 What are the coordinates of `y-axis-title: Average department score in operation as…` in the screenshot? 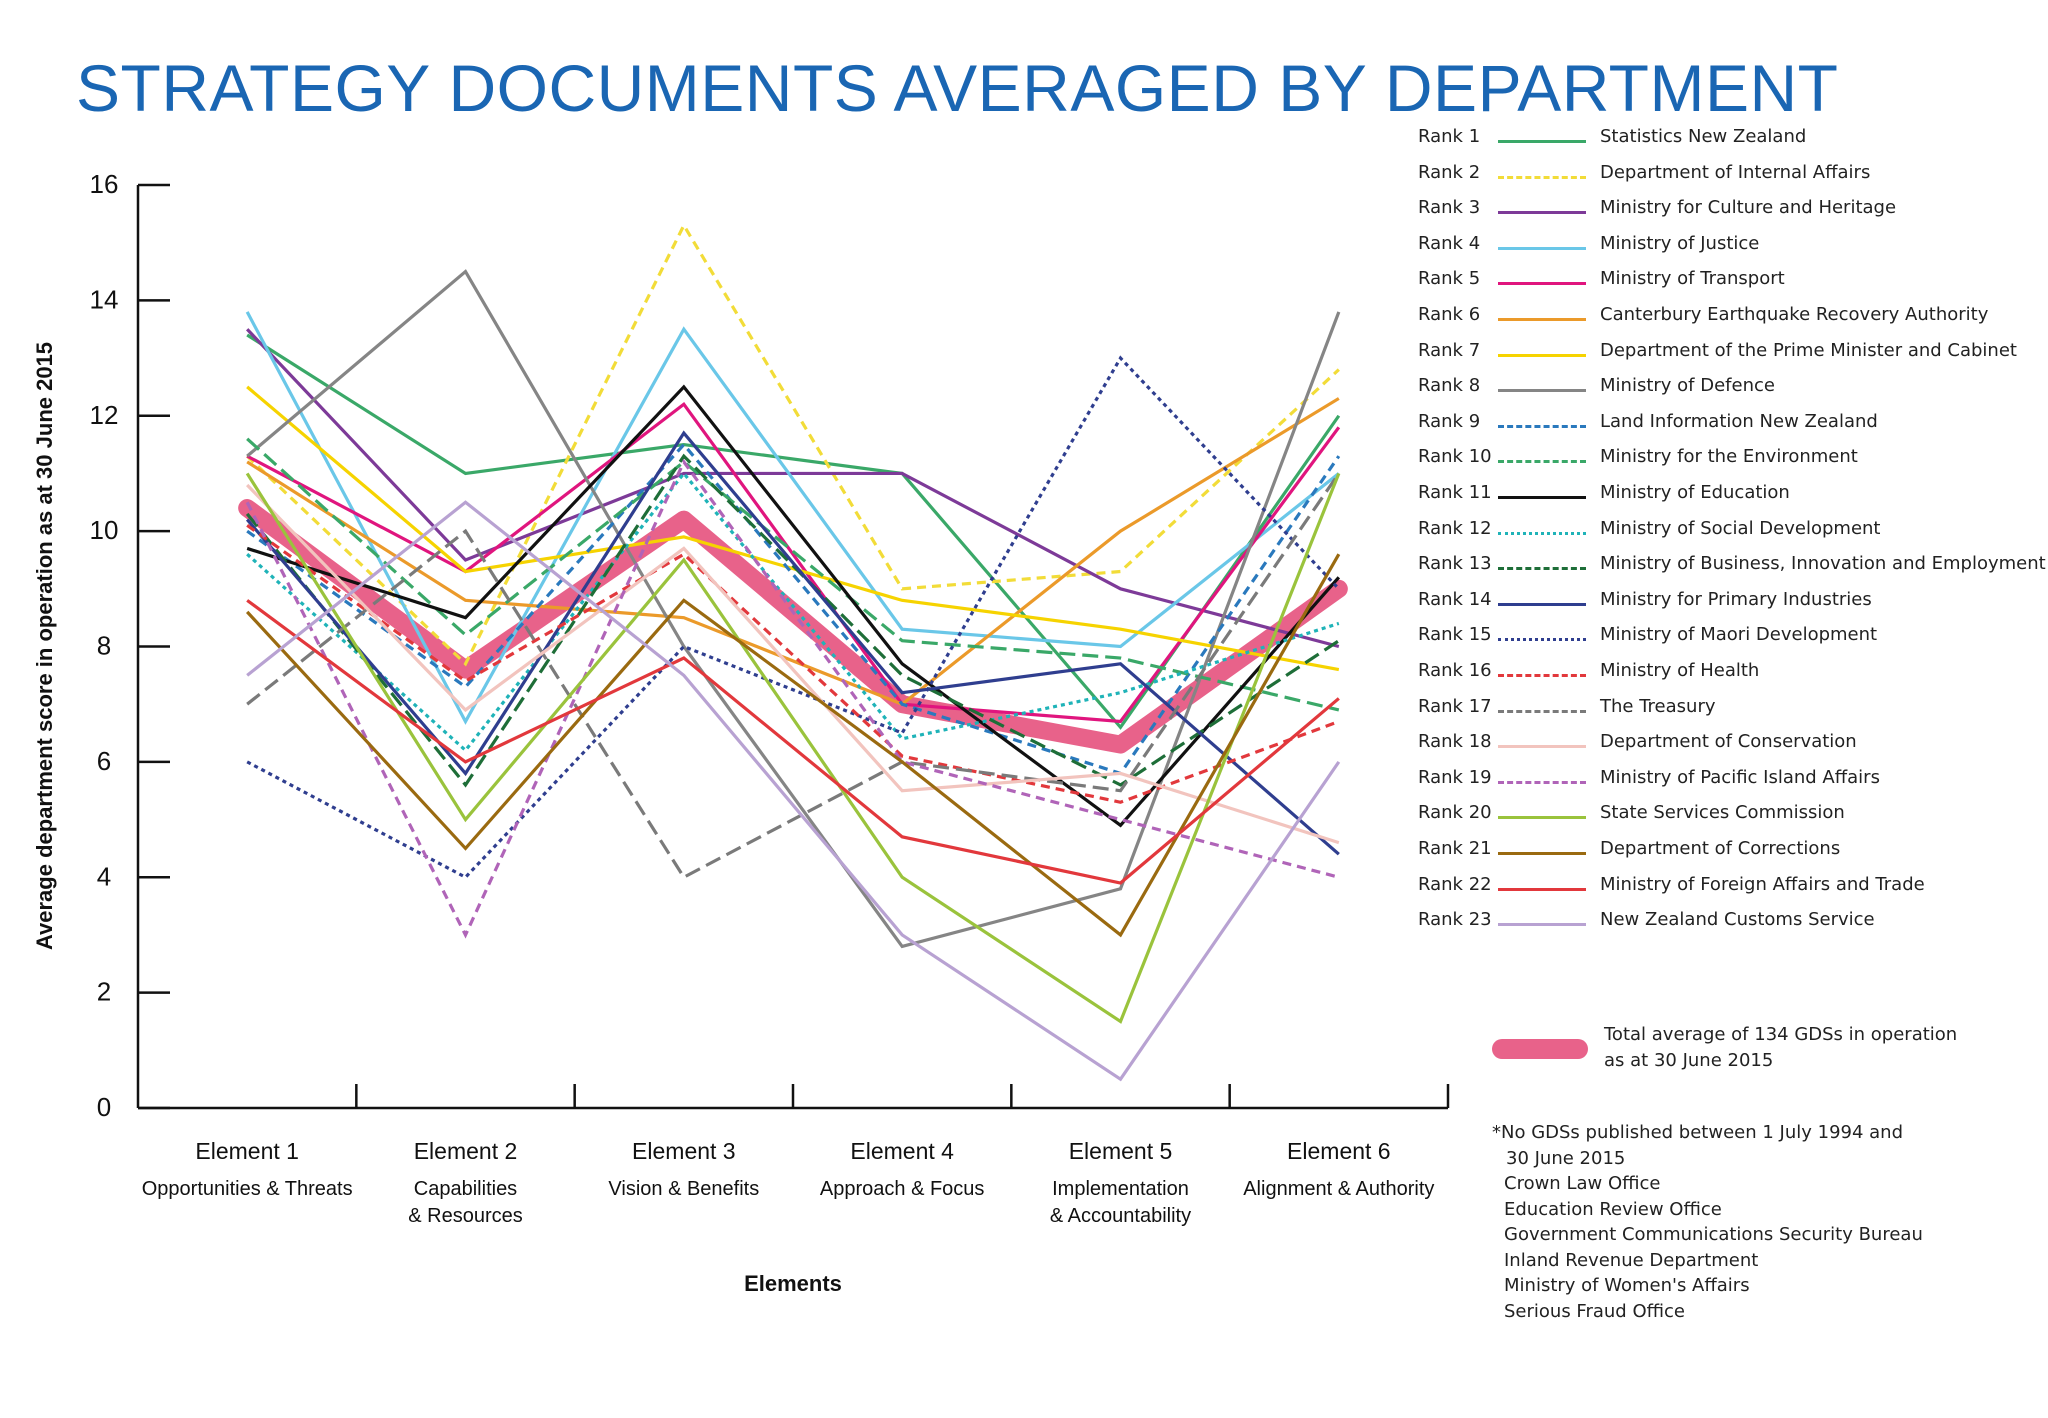 It's located at (44, 646).